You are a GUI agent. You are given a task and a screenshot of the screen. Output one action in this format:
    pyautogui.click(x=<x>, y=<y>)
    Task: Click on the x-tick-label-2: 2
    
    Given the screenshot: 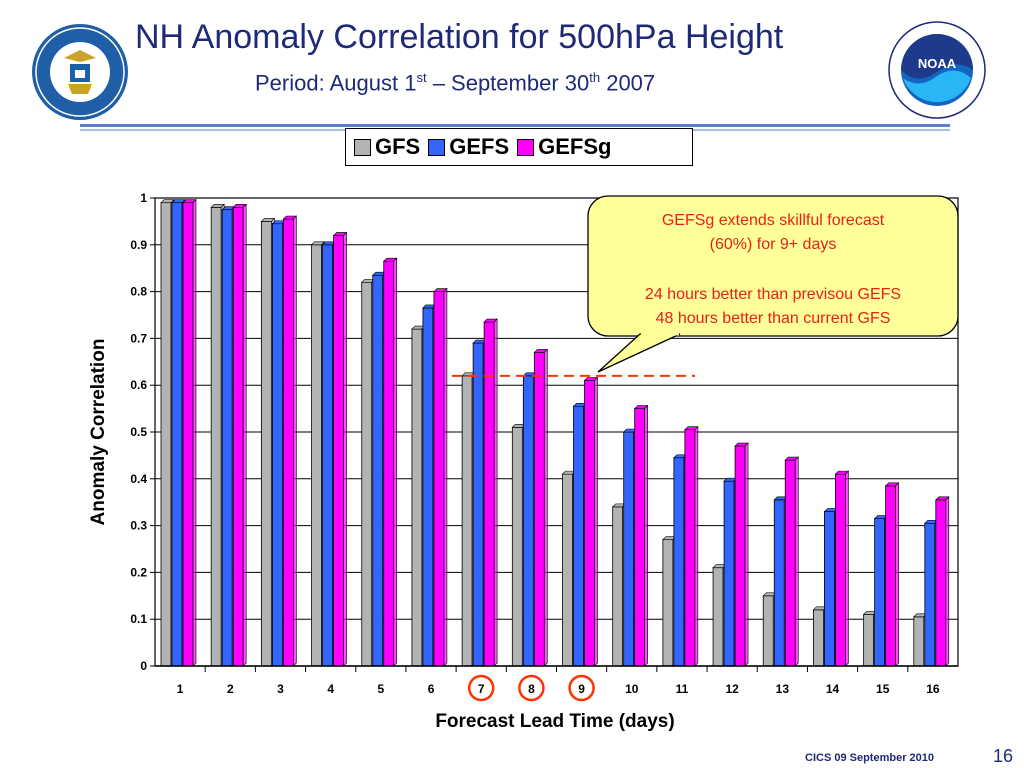 What is the action you would take?
    pyautogui.click(x=230, y=689)
    